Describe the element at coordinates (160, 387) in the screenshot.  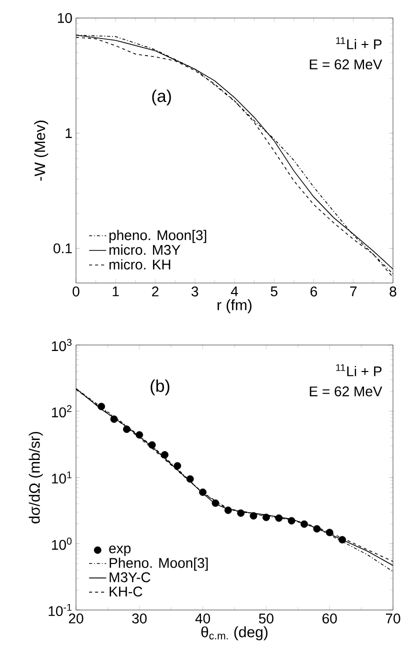
I see `annotation: (b)` at that location.